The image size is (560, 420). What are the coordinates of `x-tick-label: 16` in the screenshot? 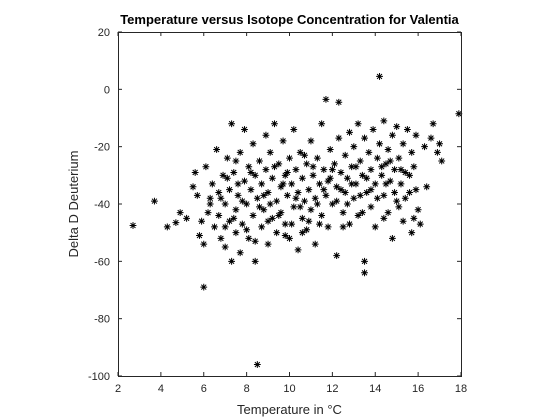 It's located at (418, 389).